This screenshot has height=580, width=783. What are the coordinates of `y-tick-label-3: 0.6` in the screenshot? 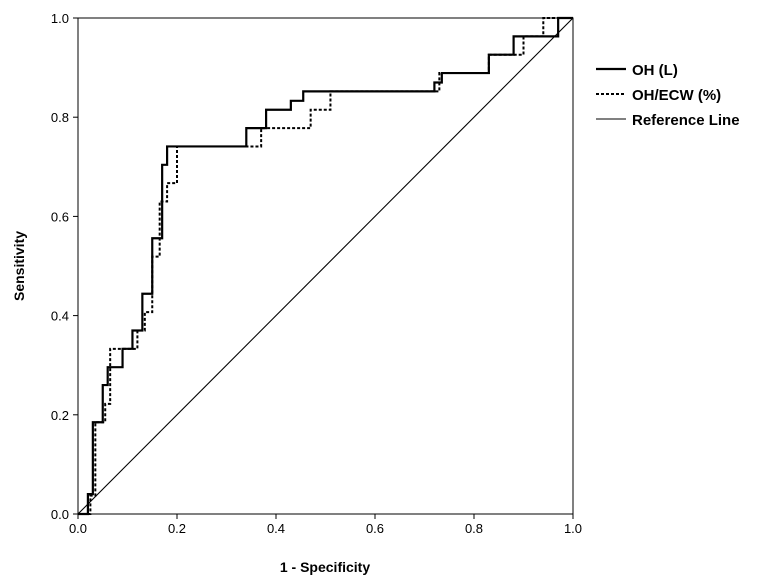 It's located at (60, 216).